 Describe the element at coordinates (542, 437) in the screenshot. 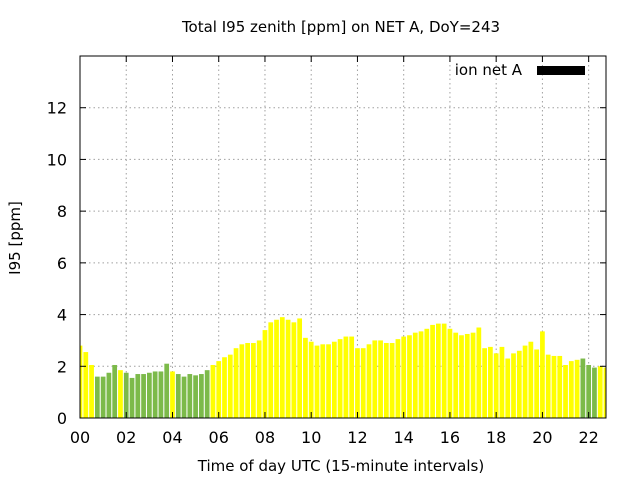

I see `x-tick-label: 20` at that location.